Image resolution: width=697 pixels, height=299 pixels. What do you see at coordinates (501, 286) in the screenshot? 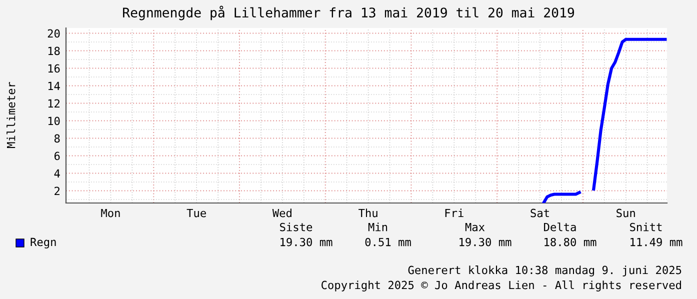
I see `text: Copyright 2025 © Jo Andreas Lien - All rights reserved` at bounding box center [501, 286].